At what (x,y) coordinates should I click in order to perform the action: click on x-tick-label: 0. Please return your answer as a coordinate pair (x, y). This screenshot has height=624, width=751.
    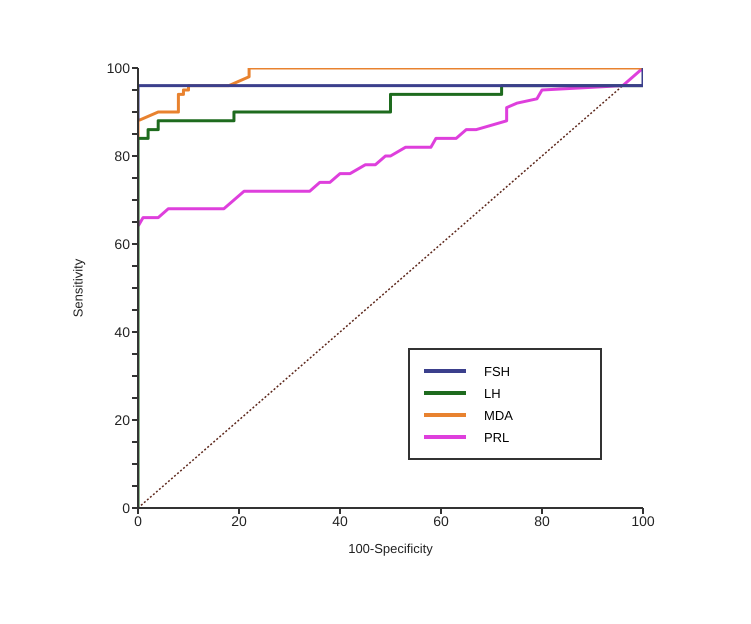
    Looking at the image, I should click on (138, 520).